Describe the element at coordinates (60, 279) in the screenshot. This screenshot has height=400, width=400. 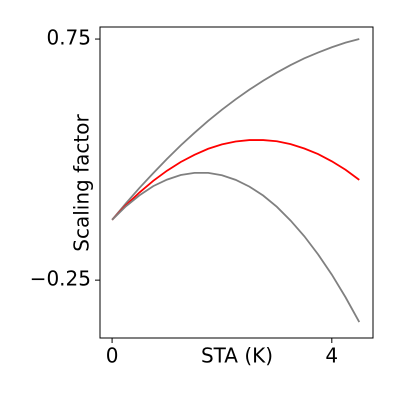
I see `y-tick-label: −0.25` at that location.